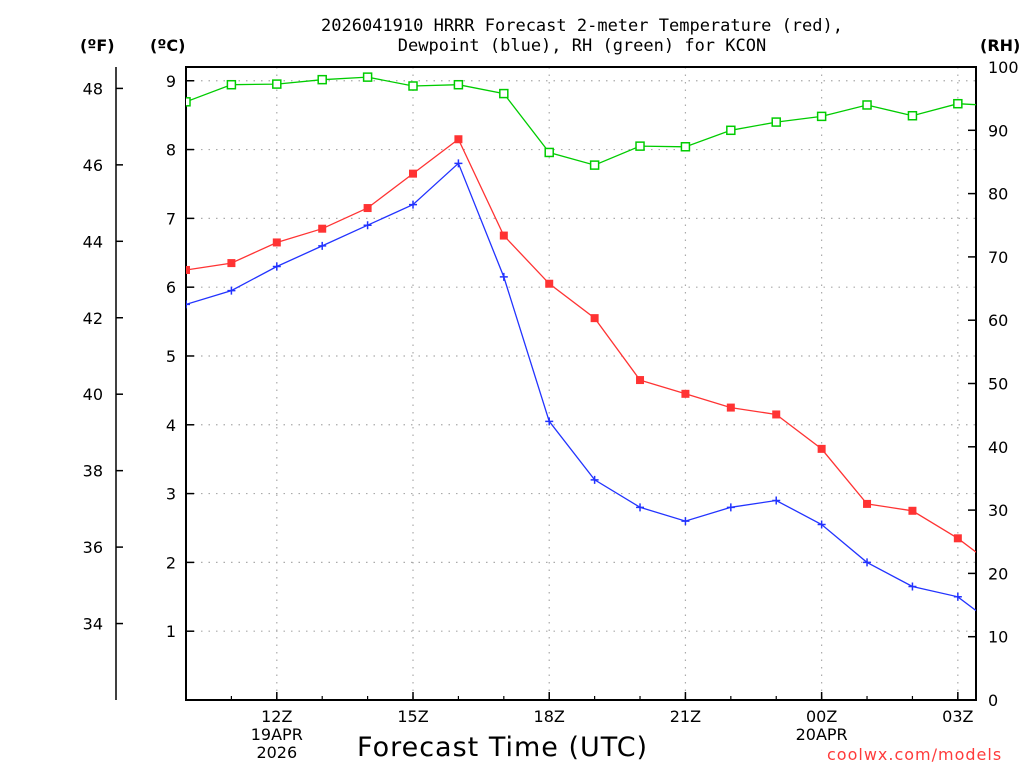 The height and width of the screenshot is (768, 1024). What do you see at coordinates (581, 121) in the screenshot?
I see `rh-line` at bounding box center [581, 121].